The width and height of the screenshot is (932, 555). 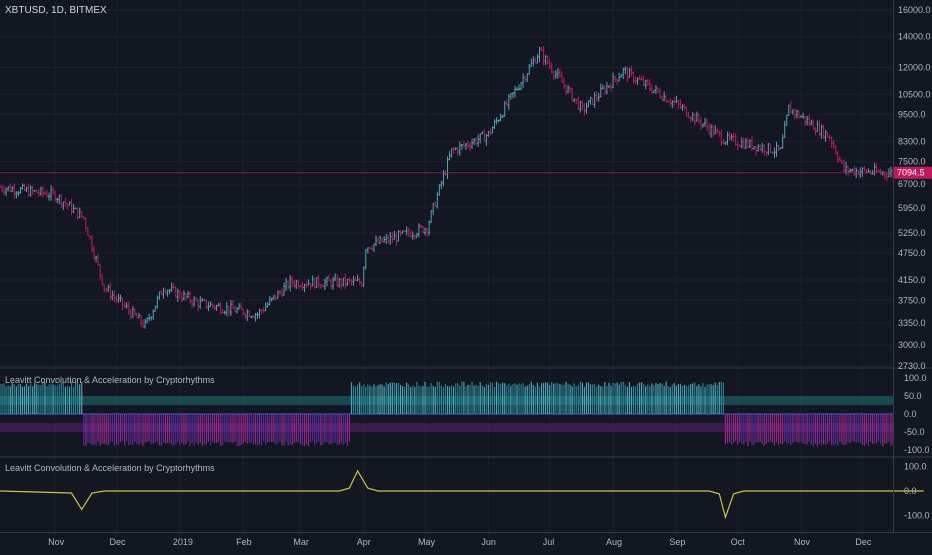 What do you see at coordinates (917, 414) in the screenshot?
I see `convolution-axis: 100.0 50.0 0.0 -50.0 -100.0` at bounding box center [917, 414].